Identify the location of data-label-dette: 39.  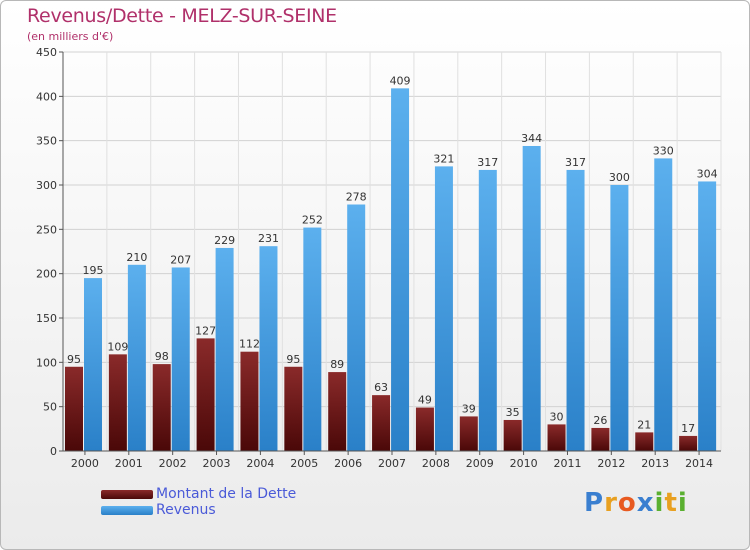
(469, 408).